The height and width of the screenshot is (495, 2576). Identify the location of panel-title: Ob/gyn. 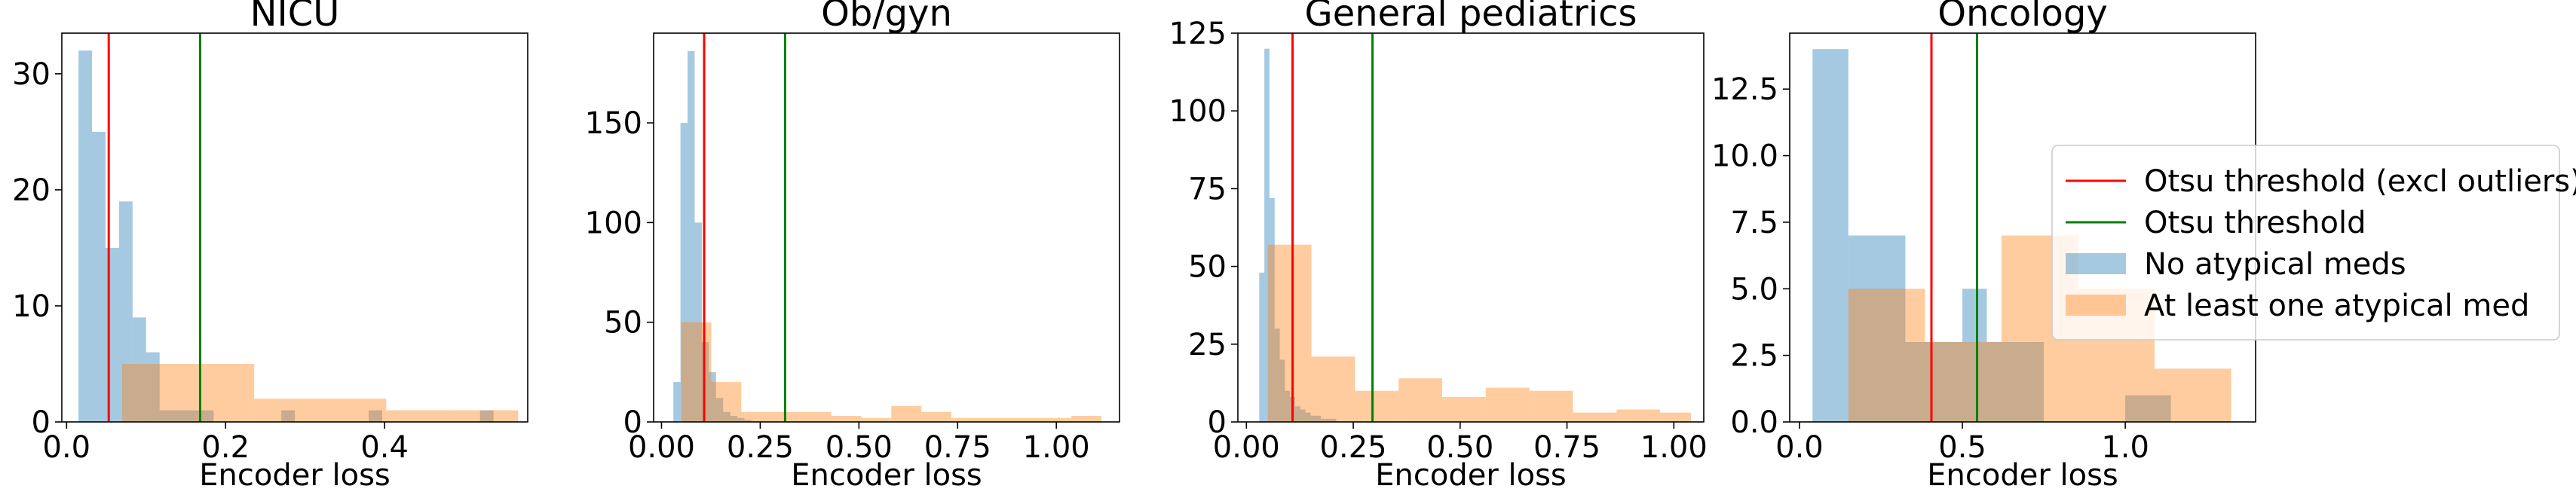
(886, 18).